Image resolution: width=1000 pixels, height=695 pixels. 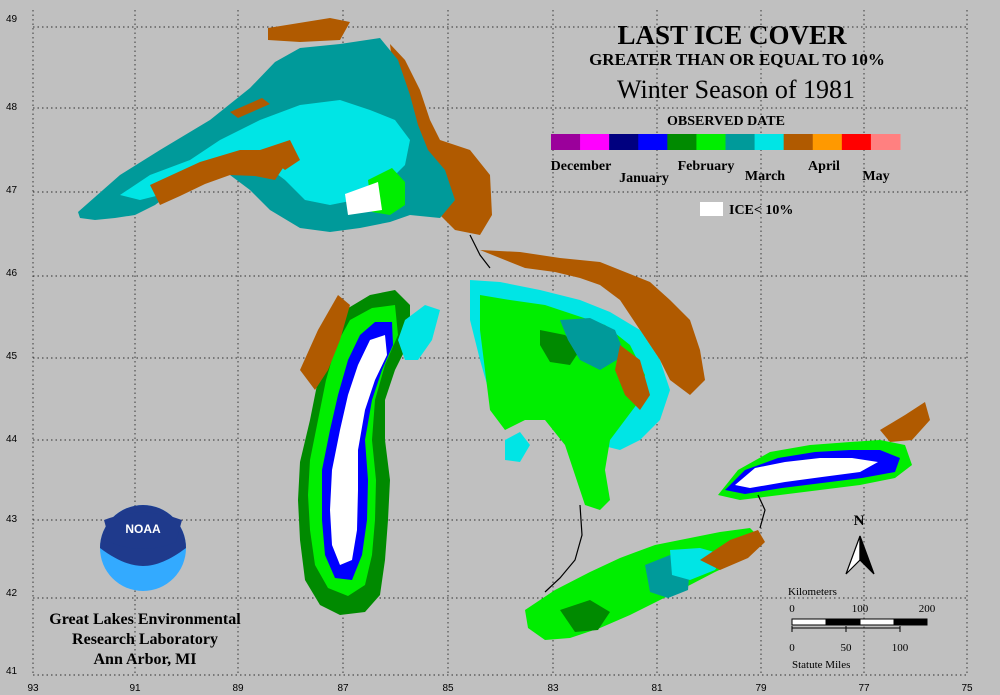 What do you see at coordinates (644, 178) in the screenshot?
I see `legend-label-january: January` at bounding box center [644, 178].